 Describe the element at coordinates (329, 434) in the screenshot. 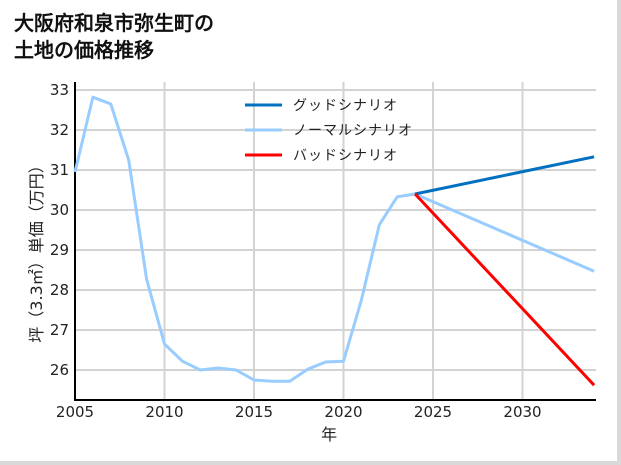

I see `x-axis-label: 年` at that location.